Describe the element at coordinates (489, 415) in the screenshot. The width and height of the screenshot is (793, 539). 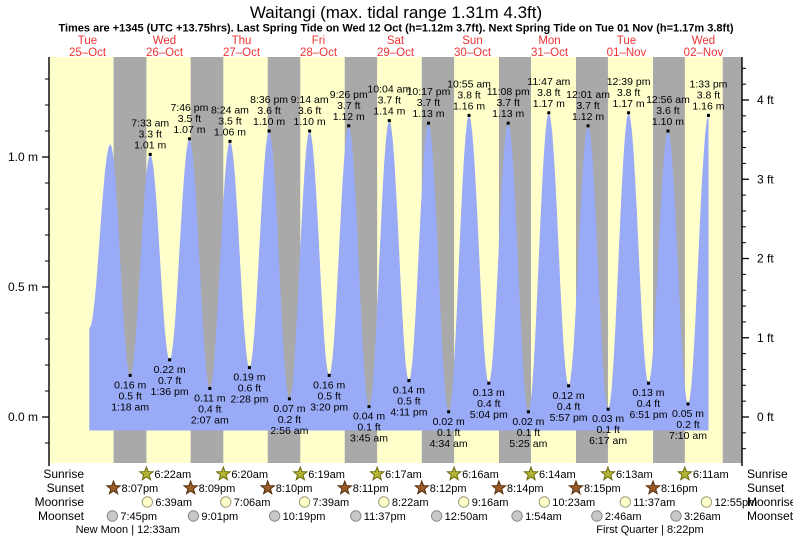
I see `low-tide-time: 5:04 pm` at that location.